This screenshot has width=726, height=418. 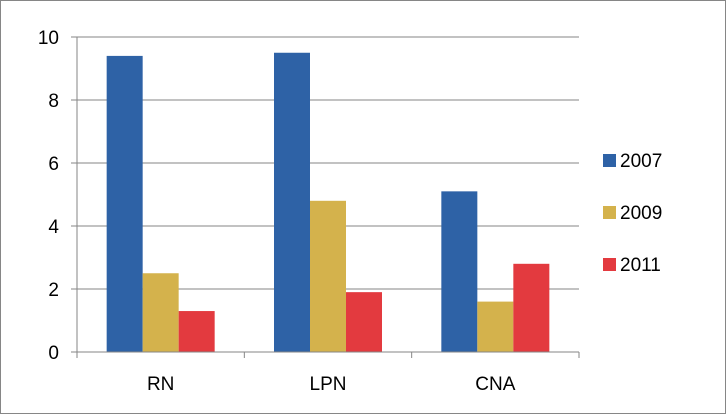 I want to click on legend-swatch-2009, so click(x=609, y=212).